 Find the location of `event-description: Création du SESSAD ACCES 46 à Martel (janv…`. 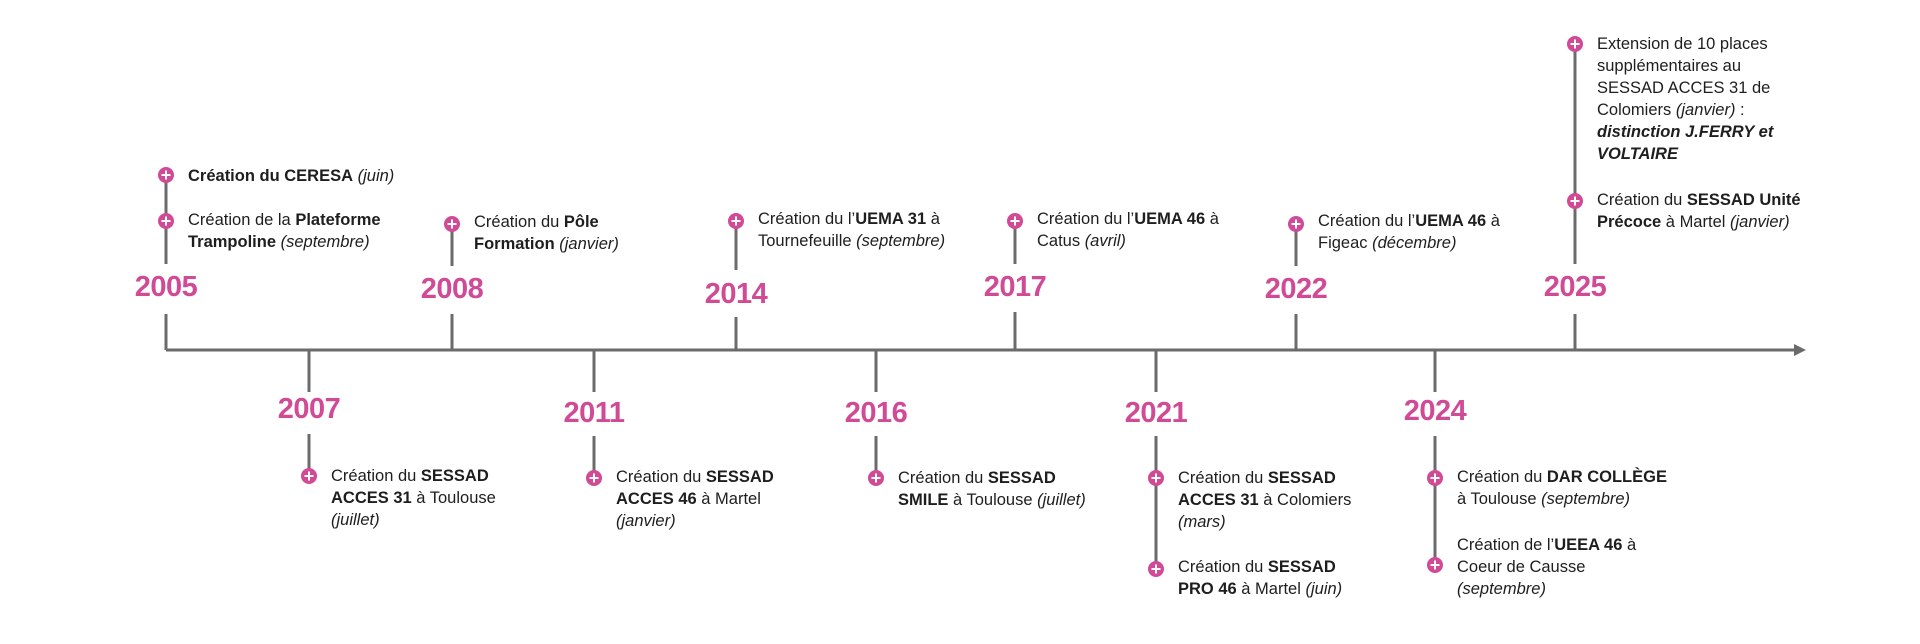

event-description: Création du SESSAD ACCES 46 à Martel (janv… is located at coordinates (695, 499).